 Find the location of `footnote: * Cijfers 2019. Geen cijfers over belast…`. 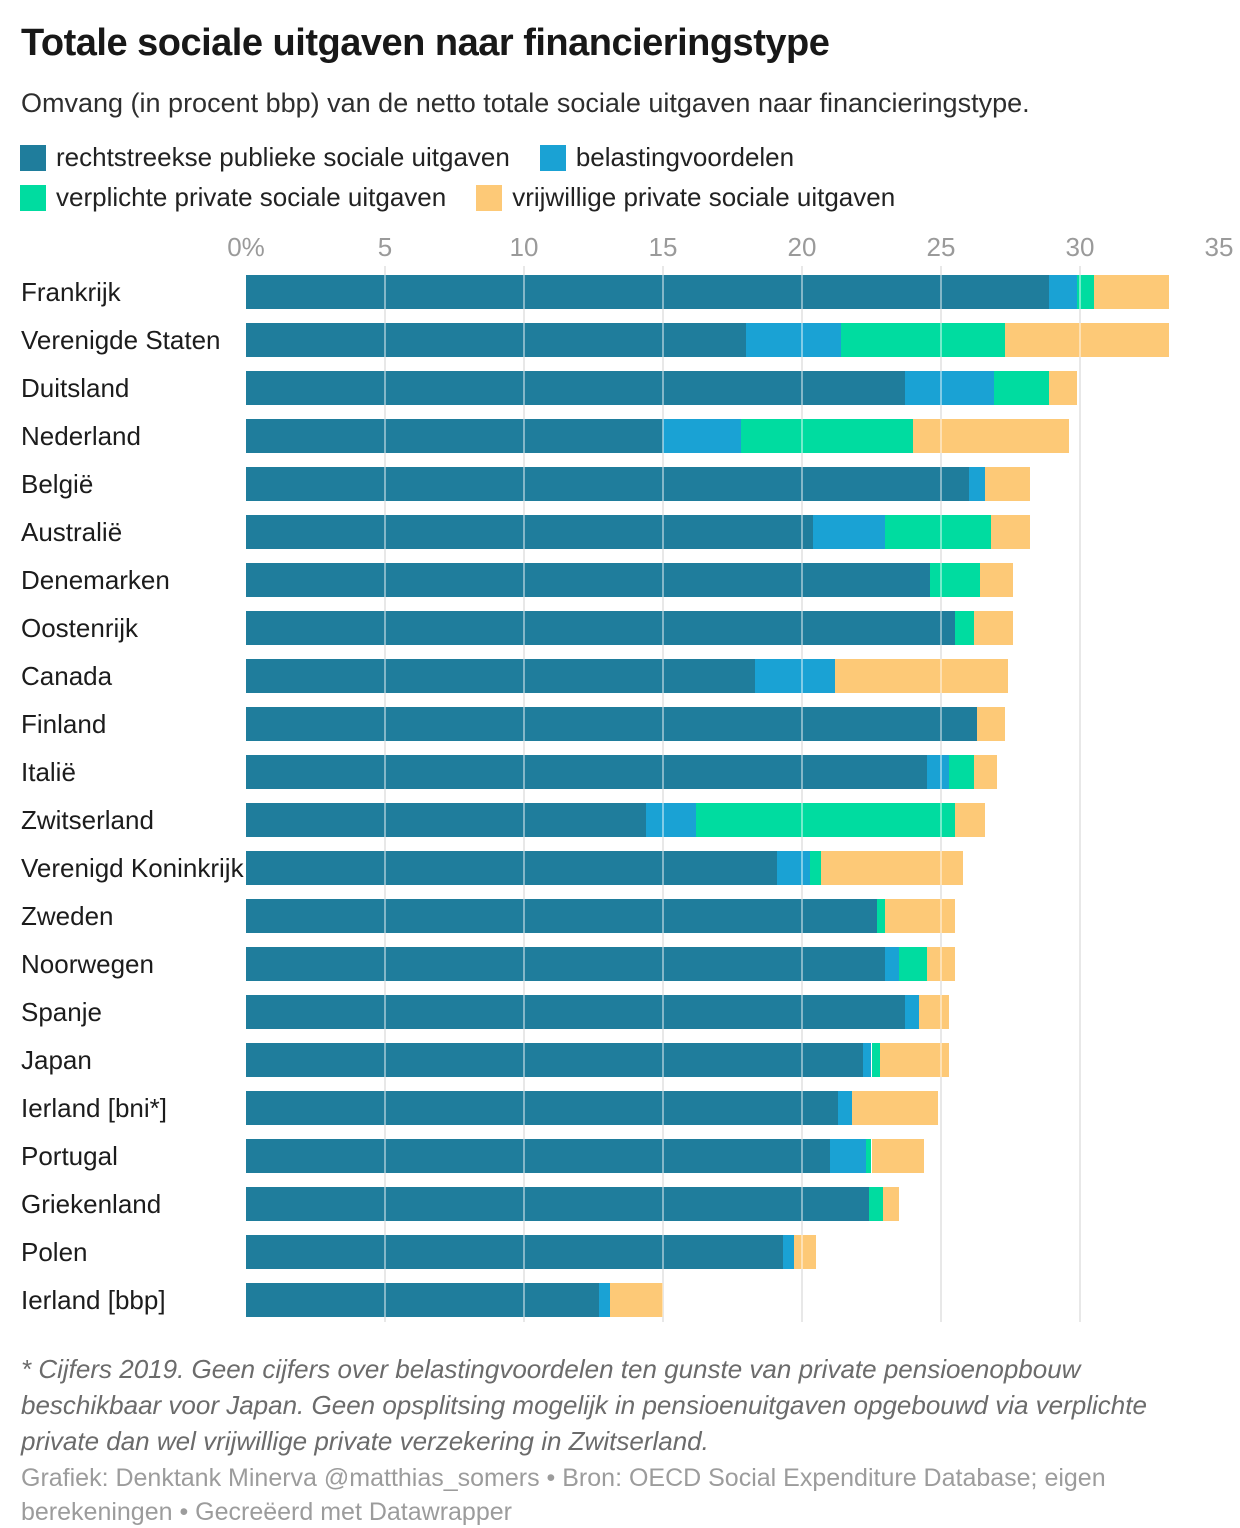

footnote: * Cijfers 2019. Geen cijfers over belast… is located at coordinates (584, 1405).